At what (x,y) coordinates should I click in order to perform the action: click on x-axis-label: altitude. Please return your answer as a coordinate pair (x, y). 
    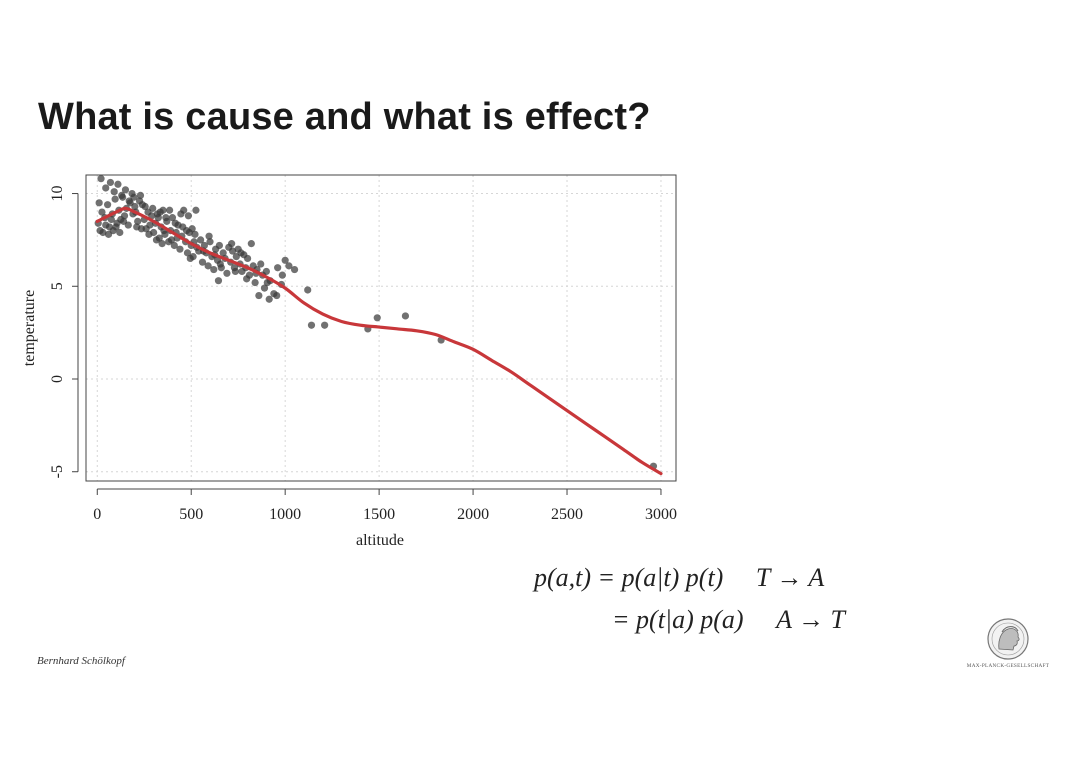
    Looking at the image, I should click on (380, 540).